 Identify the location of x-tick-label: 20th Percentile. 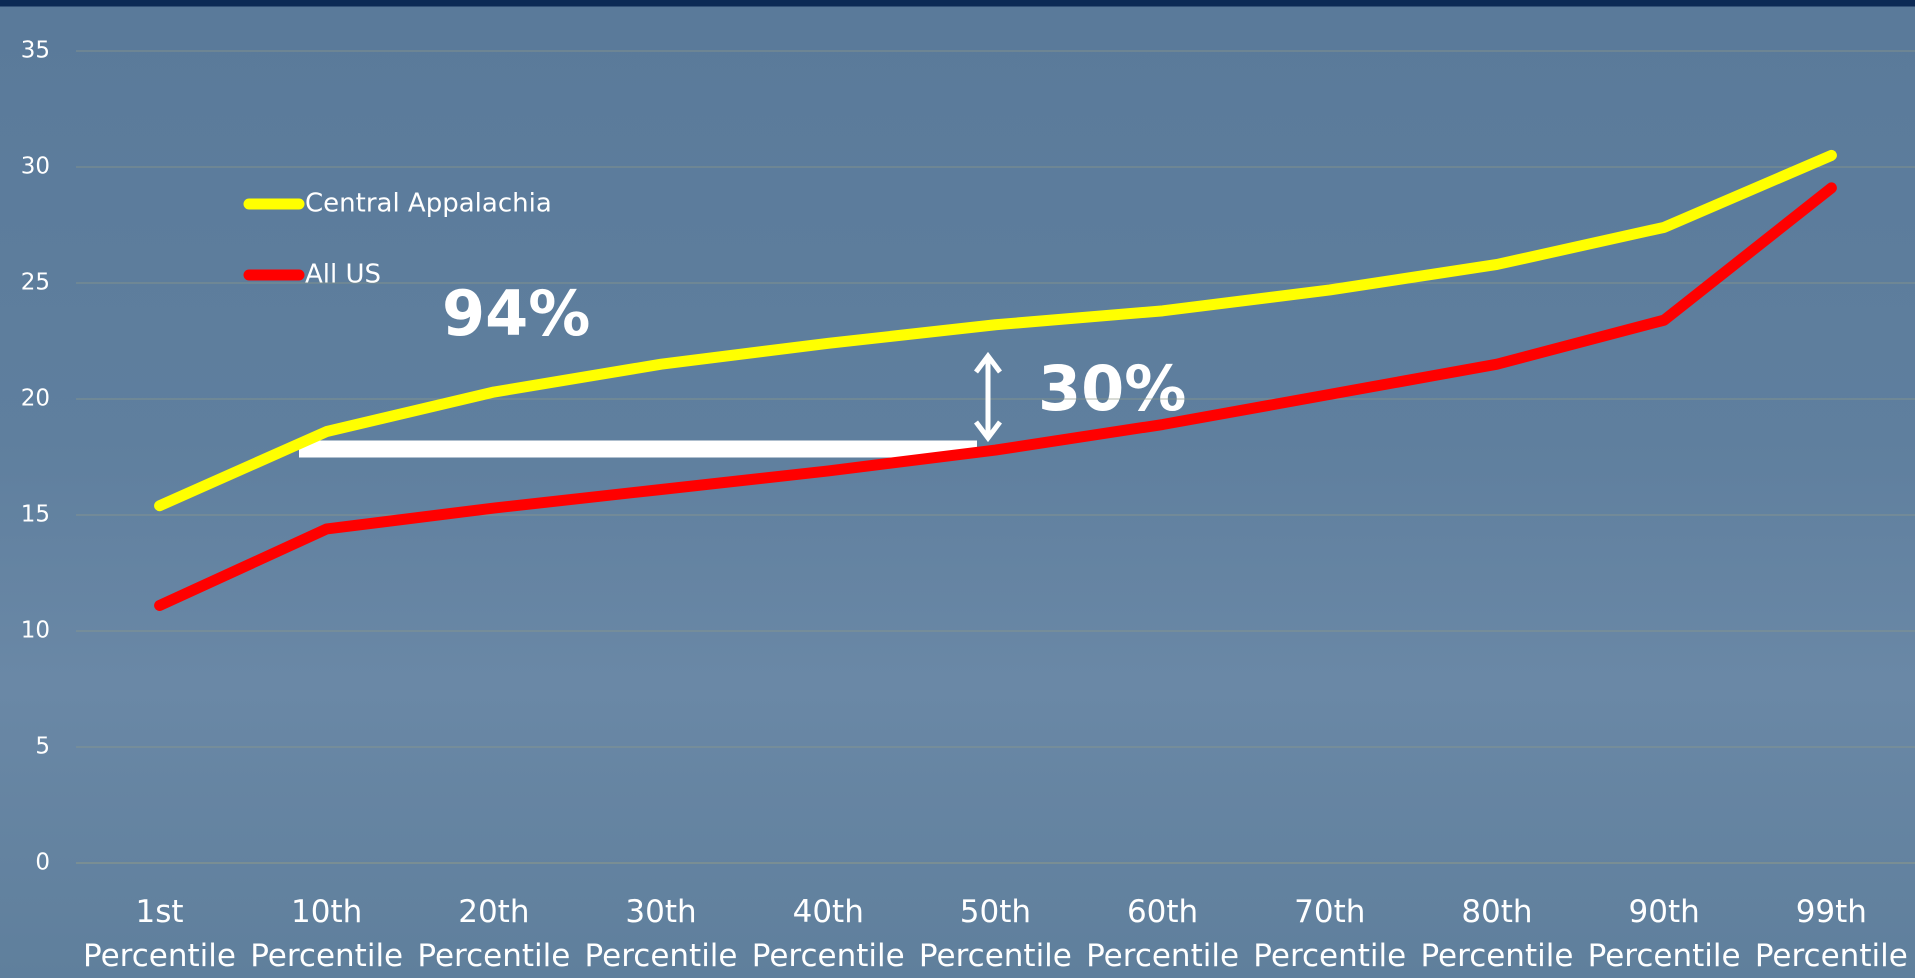
(494, 934).